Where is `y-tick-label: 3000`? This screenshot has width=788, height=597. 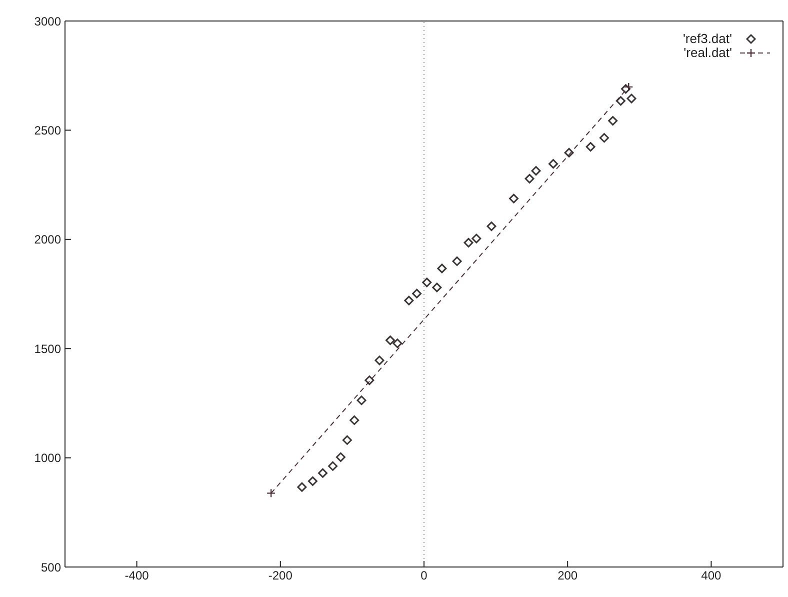
y-tick-label: 3000 is located at coordinates (48, 21).